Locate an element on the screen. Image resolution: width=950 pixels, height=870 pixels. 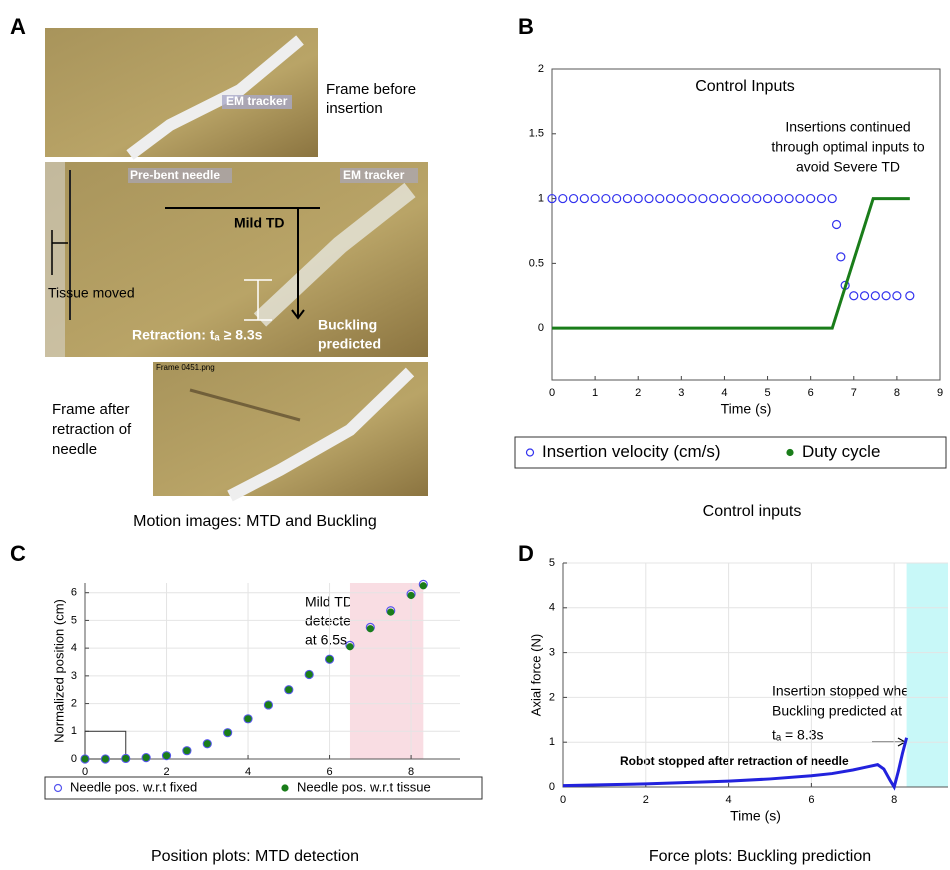
annotation: Buckling predicted at is located at coordinates (837, 711).